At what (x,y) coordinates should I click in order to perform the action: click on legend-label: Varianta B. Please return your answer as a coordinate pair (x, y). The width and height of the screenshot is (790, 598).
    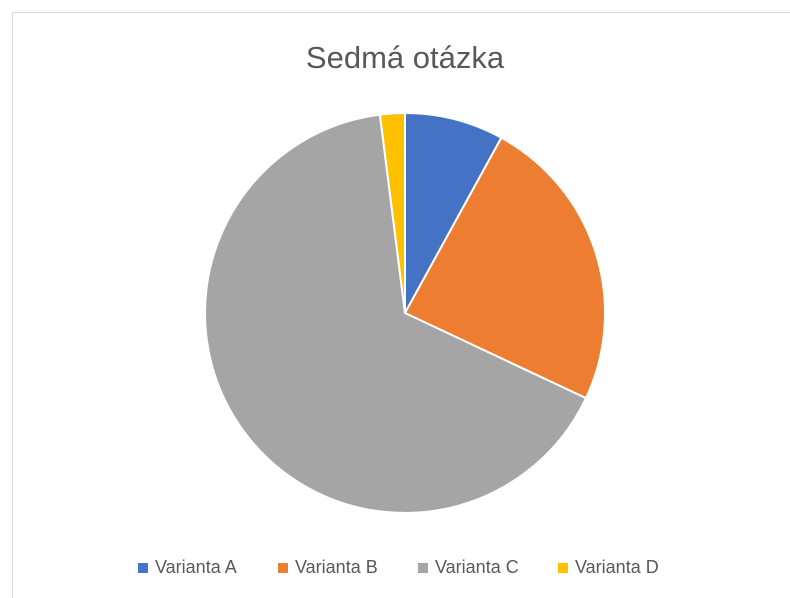
    Looking at the image, I should click on (336, 567).